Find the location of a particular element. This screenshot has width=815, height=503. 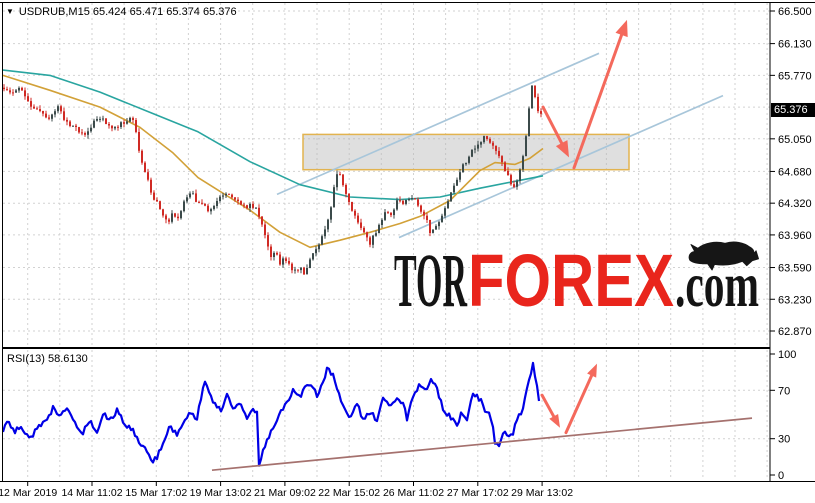

pane-divider is located at coordinates (386, 348).